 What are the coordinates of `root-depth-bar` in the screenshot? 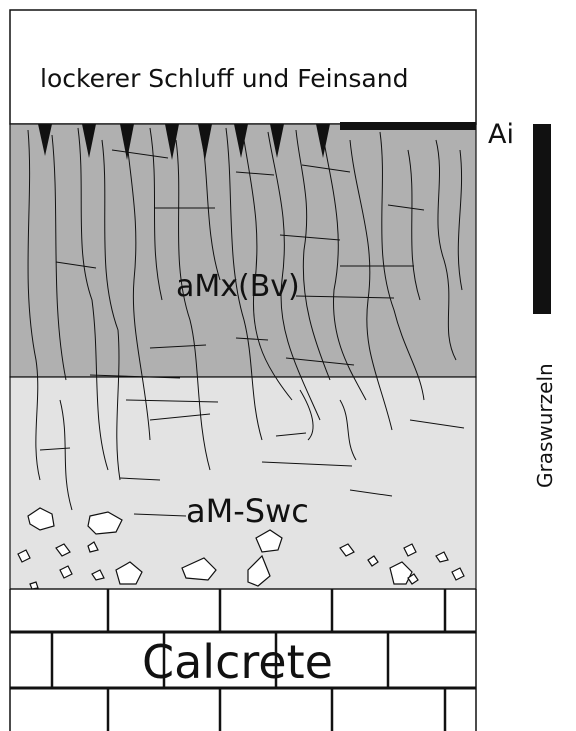 It's located at (542, 219).